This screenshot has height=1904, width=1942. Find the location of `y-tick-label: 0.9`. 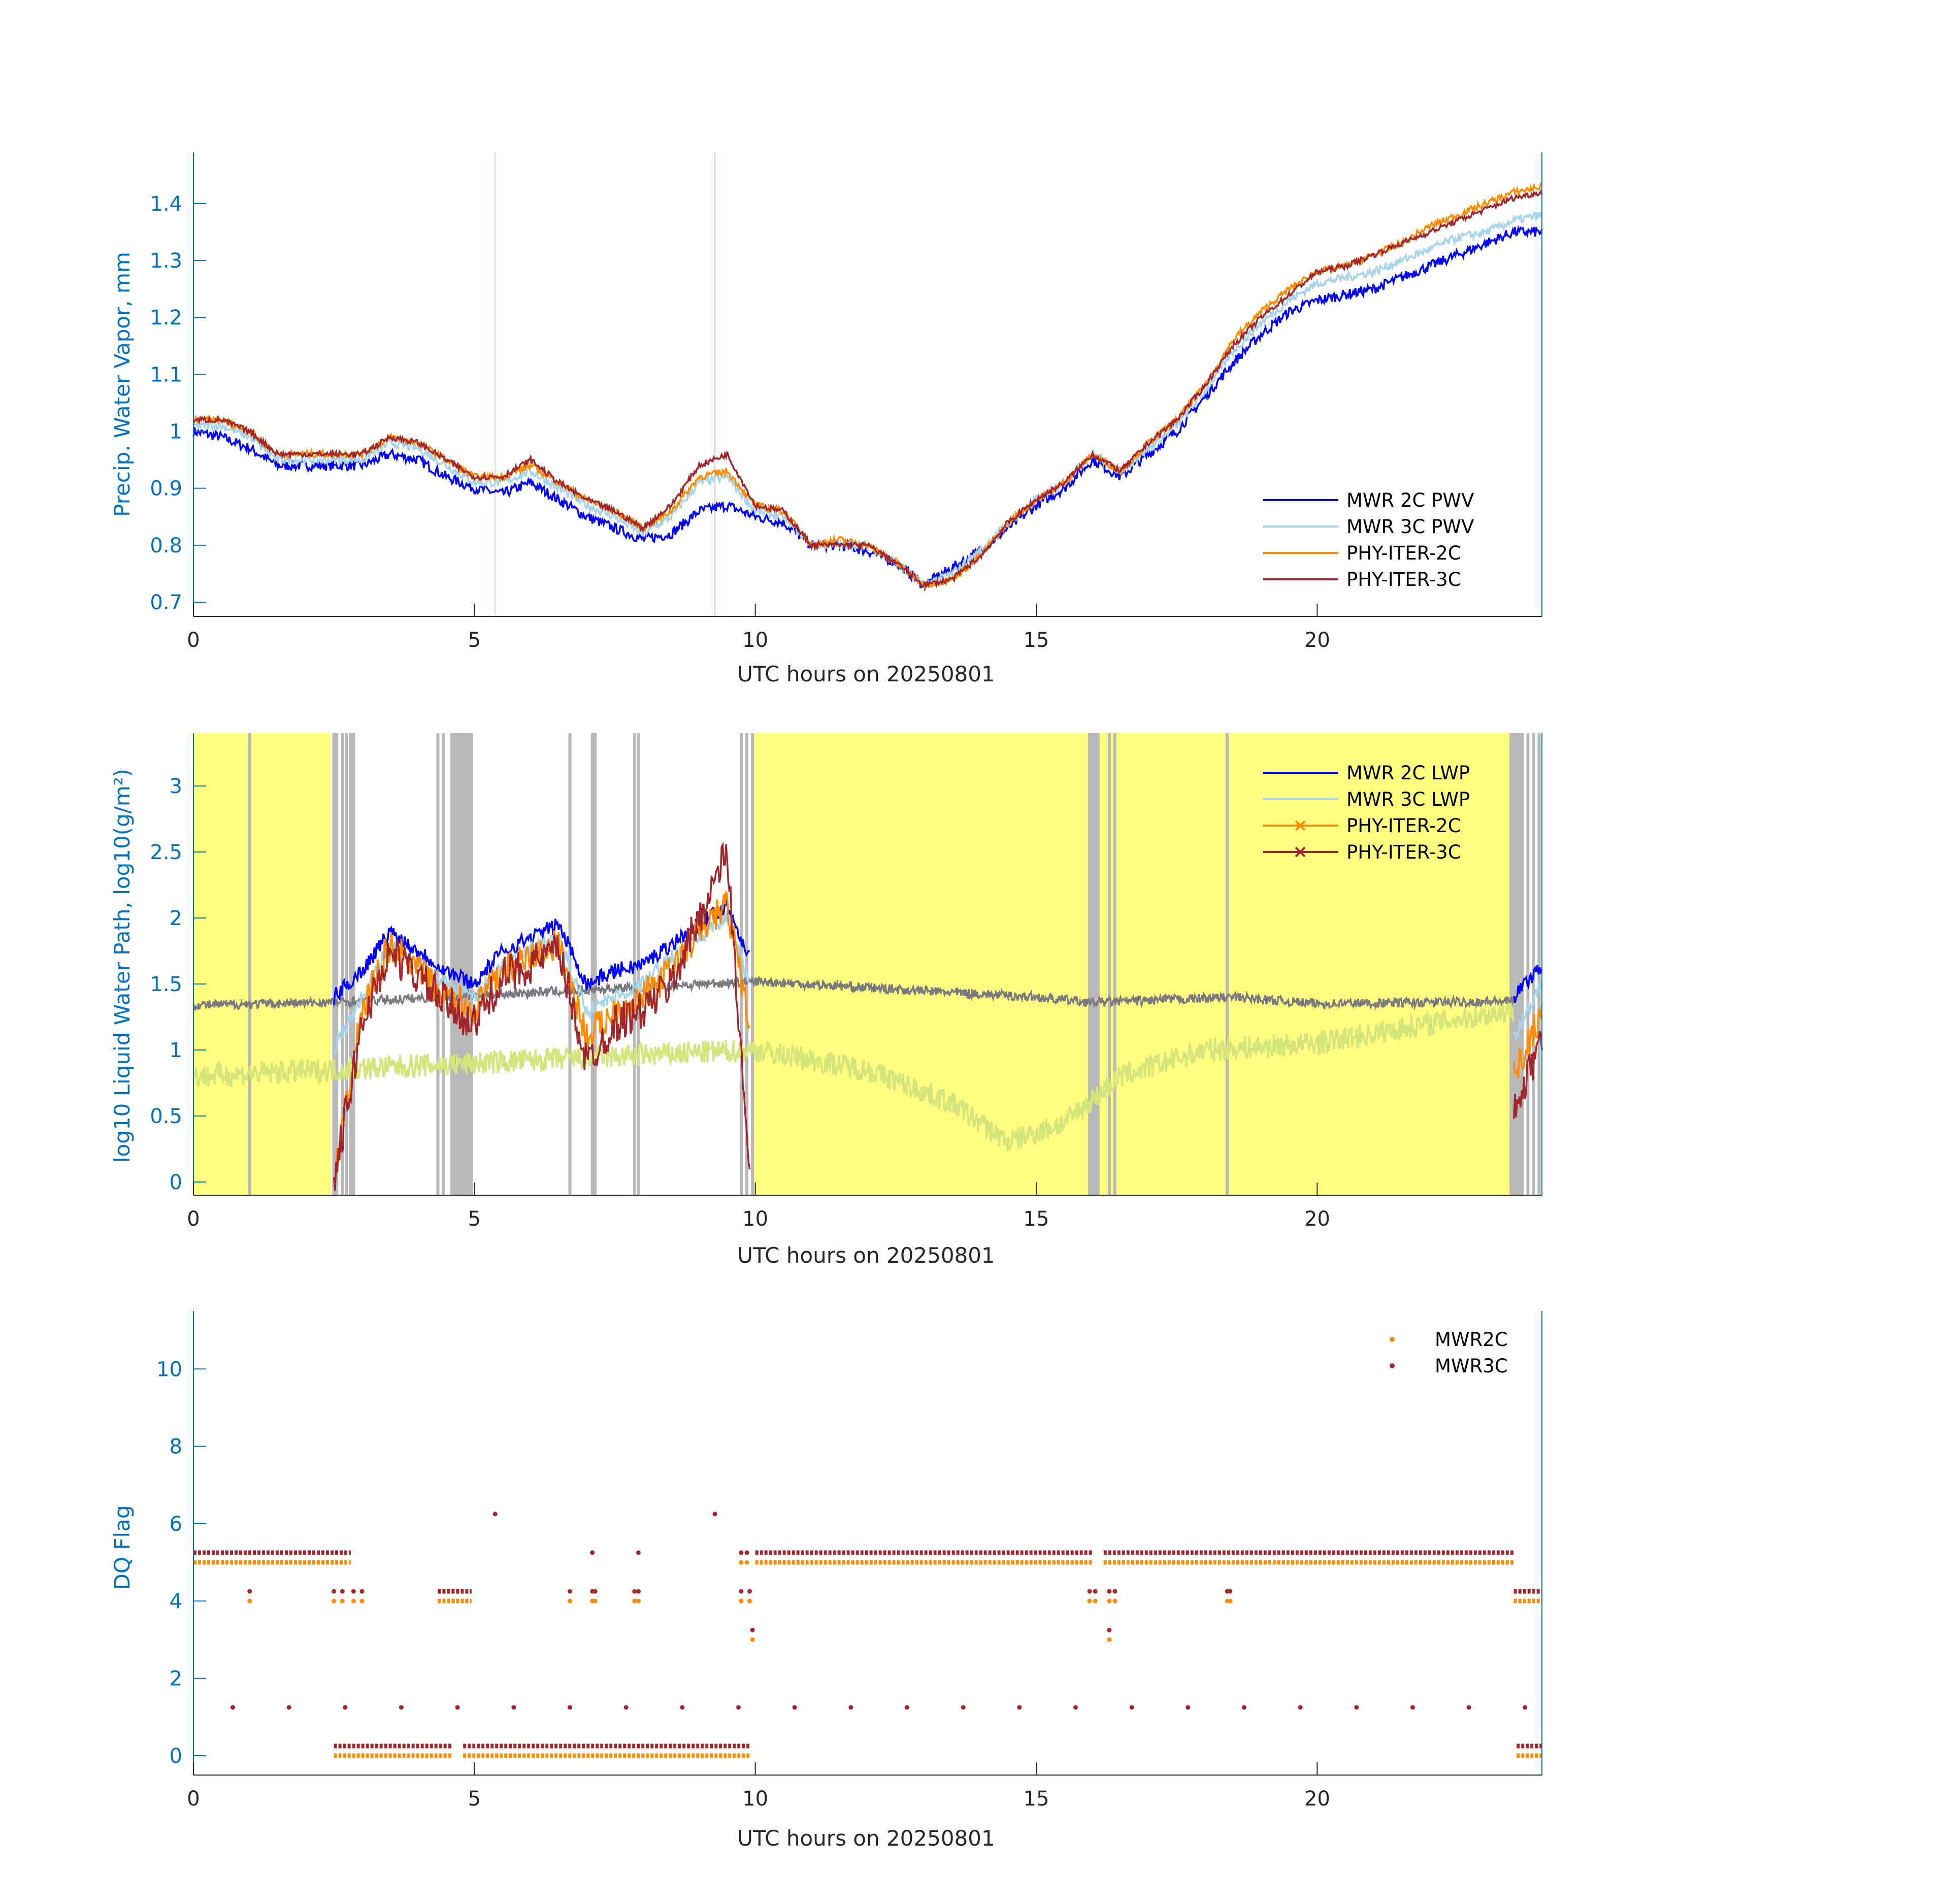

y-tick-label: 0.9 is located at coordinates (166, 489).